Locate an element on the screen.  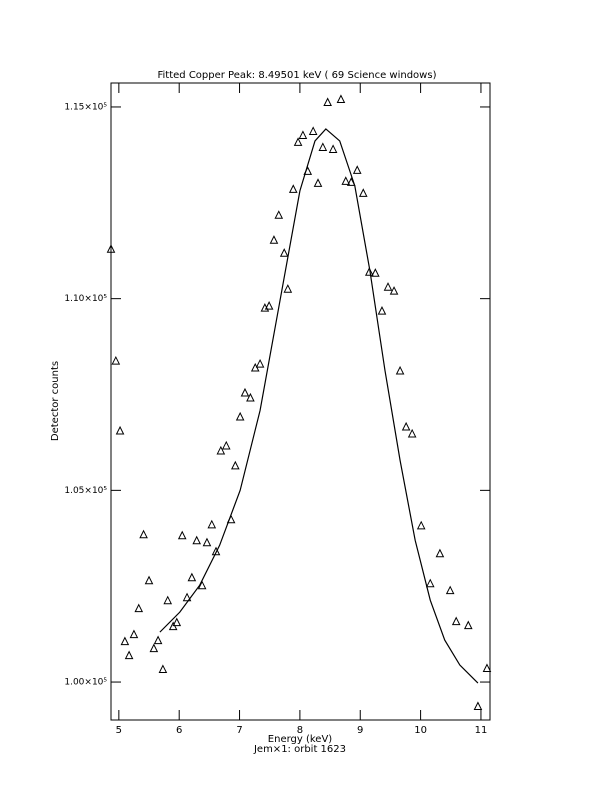
x-tick-label: 6 is located at coordinates (179, 730).